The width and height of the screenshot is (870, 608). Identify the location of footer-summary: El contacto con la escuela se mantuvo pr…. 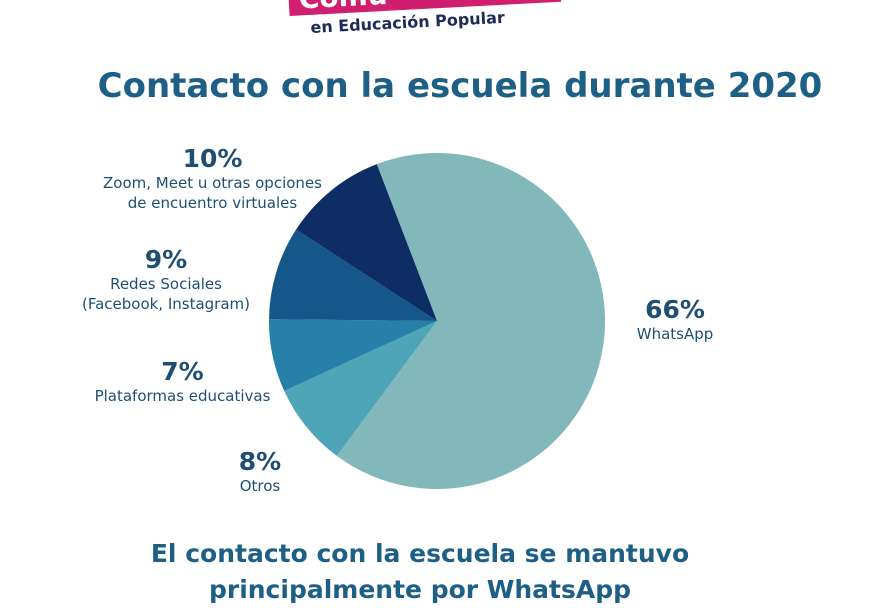
(420, 571).